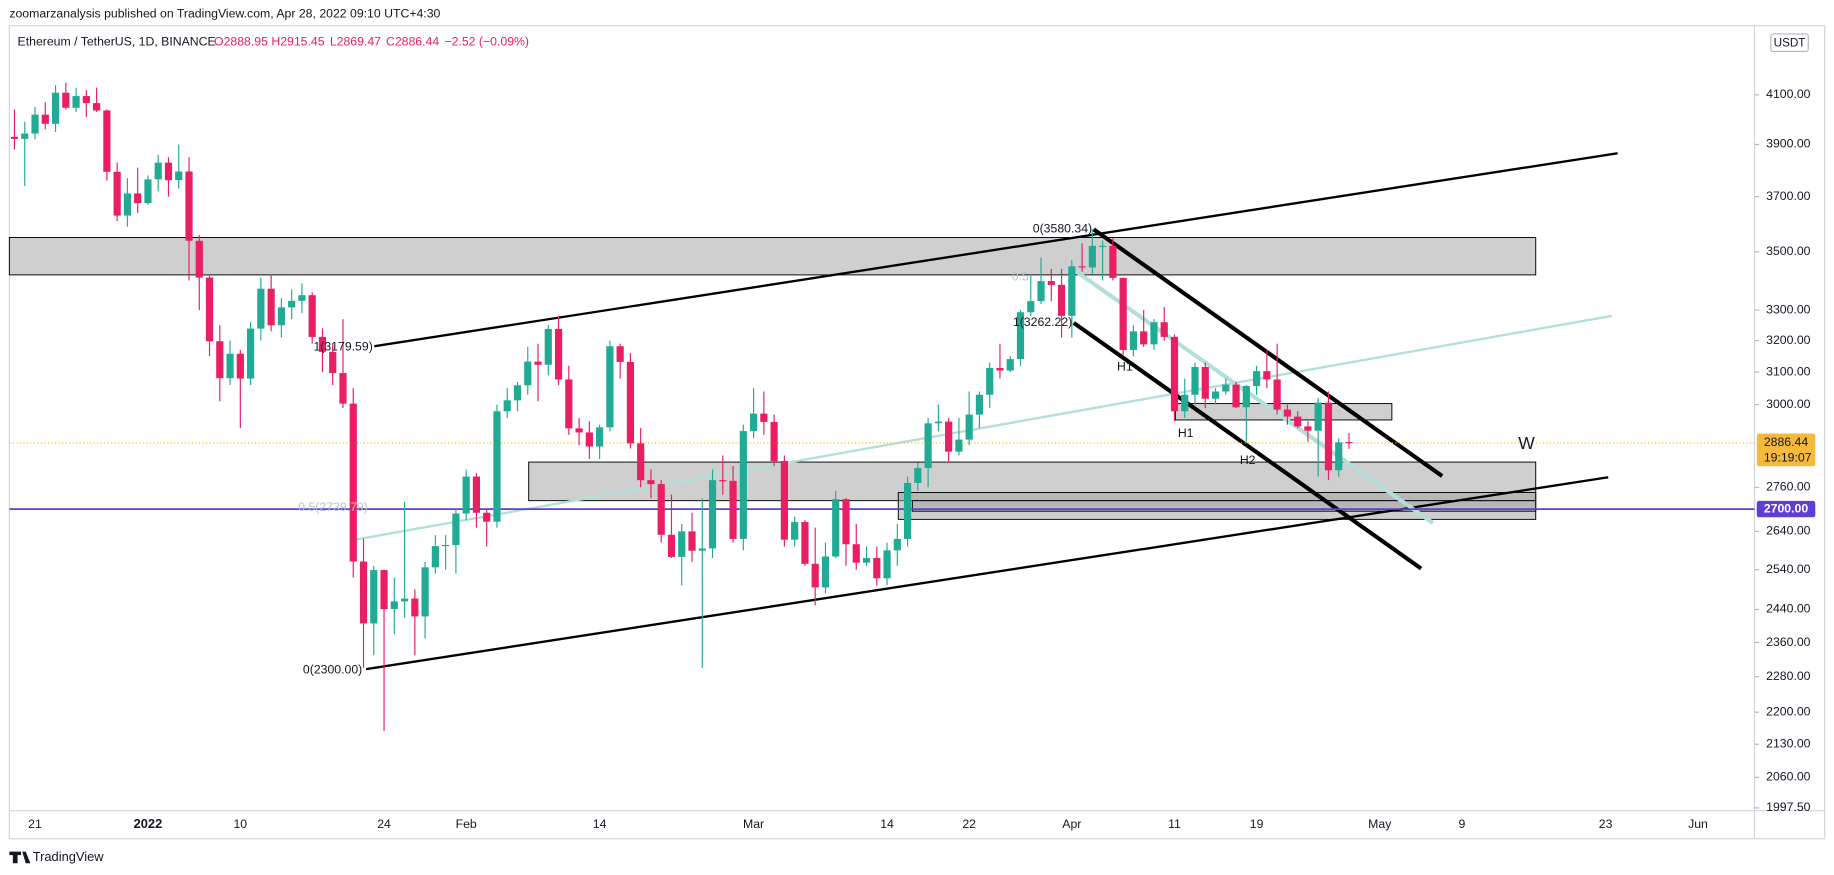  What do you see at coordinates (342, 347) in the screenshot?
I see `annotation: 1(3179.59)` at bounding box center [342, 347].